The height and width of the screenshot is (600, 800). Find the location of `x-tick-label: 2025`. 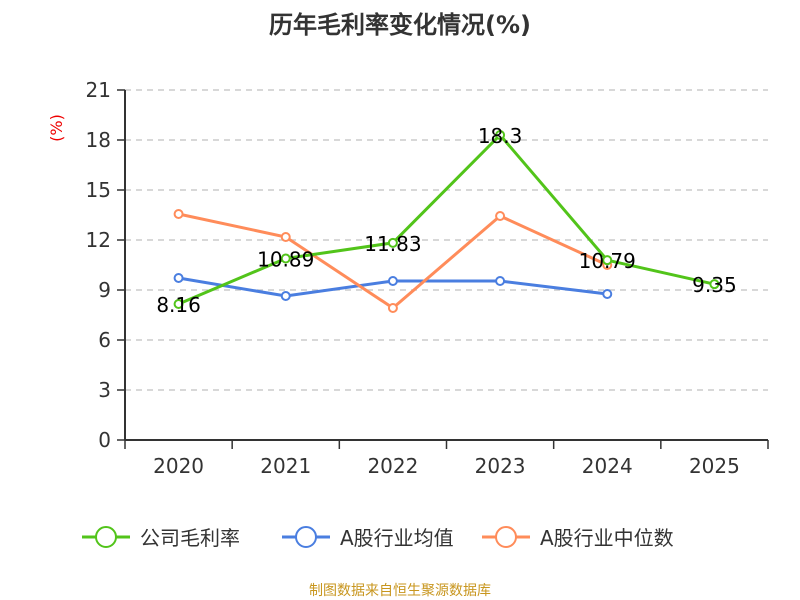

x-tick-label: 2025 is located at coordinates (714, 466).